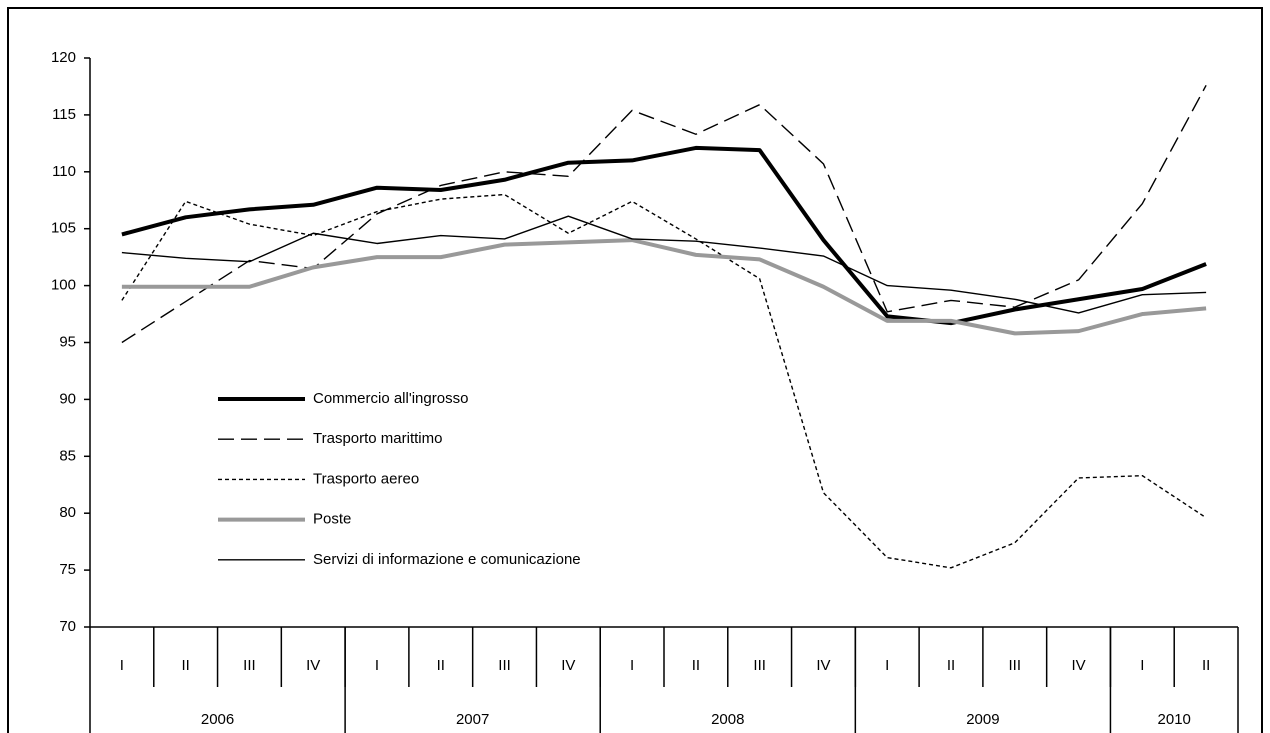  I want to click on y-tick-label: 80, so click(67, 512).